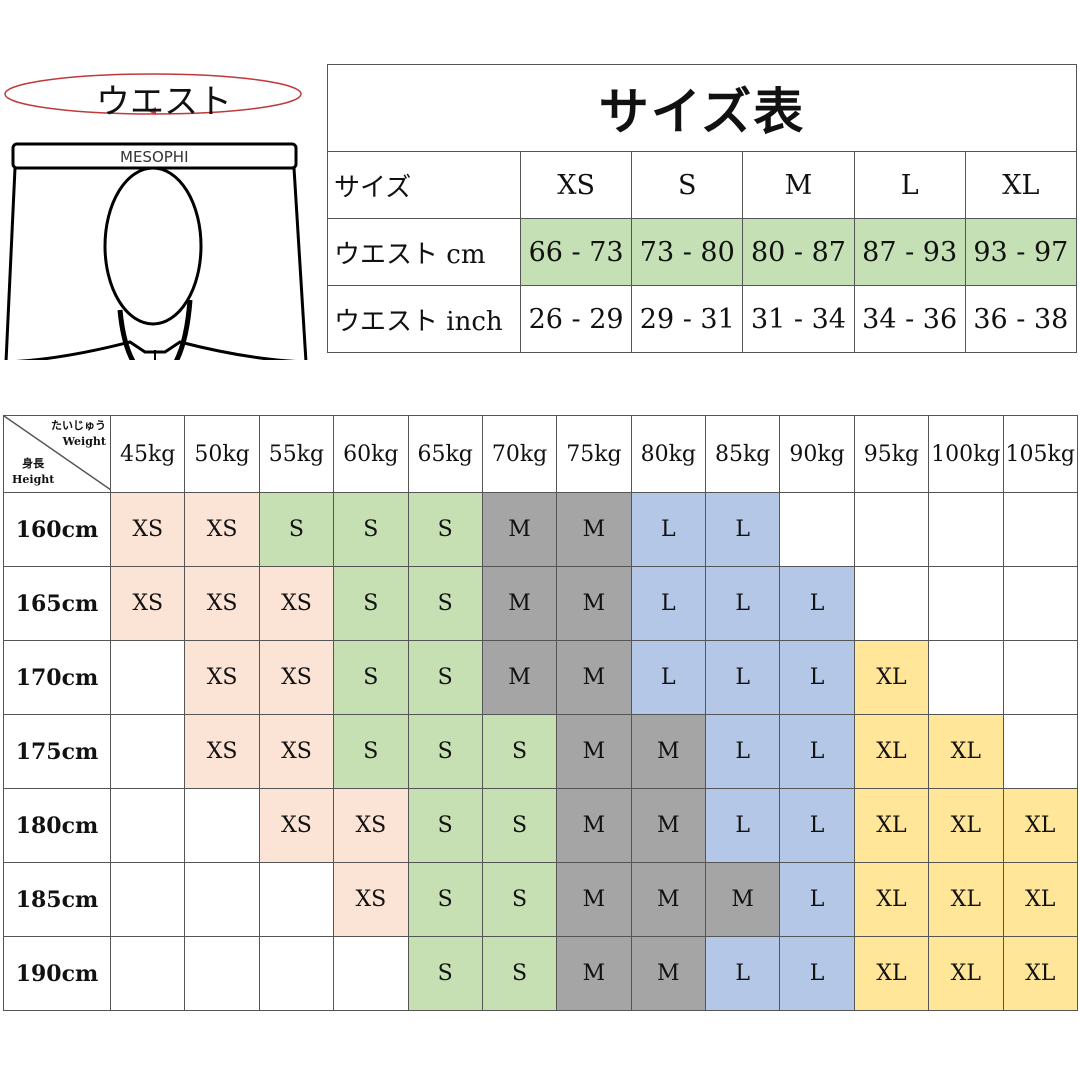 This screenshot has width=1080, height=1080. Describe the element at coordinates (57, 751) in the screenshot. I see `height-label: 175cm` at that location.